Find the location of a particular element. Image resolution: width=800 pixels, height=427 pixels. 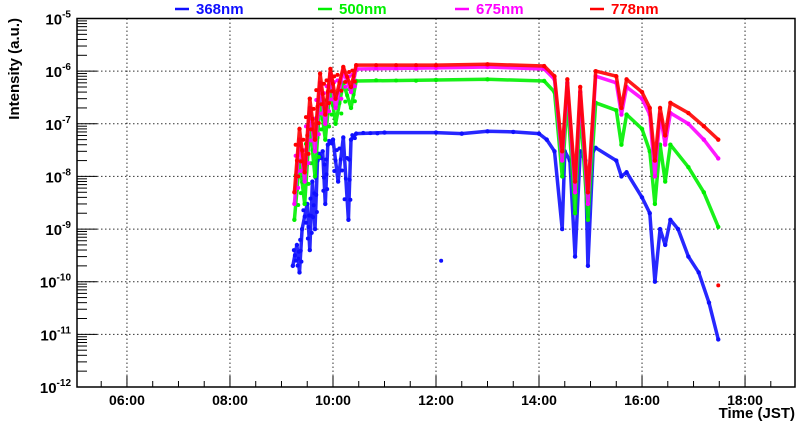

y-tick-label: 10-8 is located at coordinates (58, 176).